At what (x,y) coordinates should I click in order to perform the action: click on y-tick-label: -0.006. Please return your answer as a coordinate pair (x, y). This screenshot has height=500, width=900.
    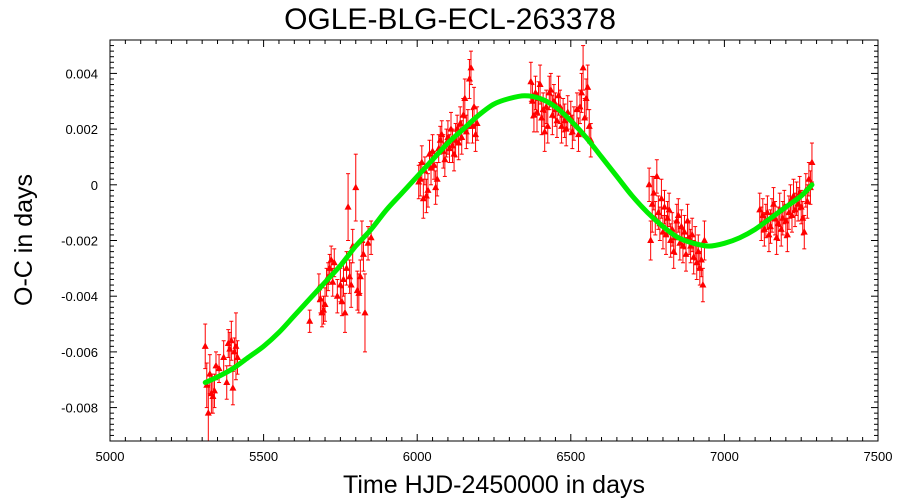
    Looking at the image, I should click on (79, 352).